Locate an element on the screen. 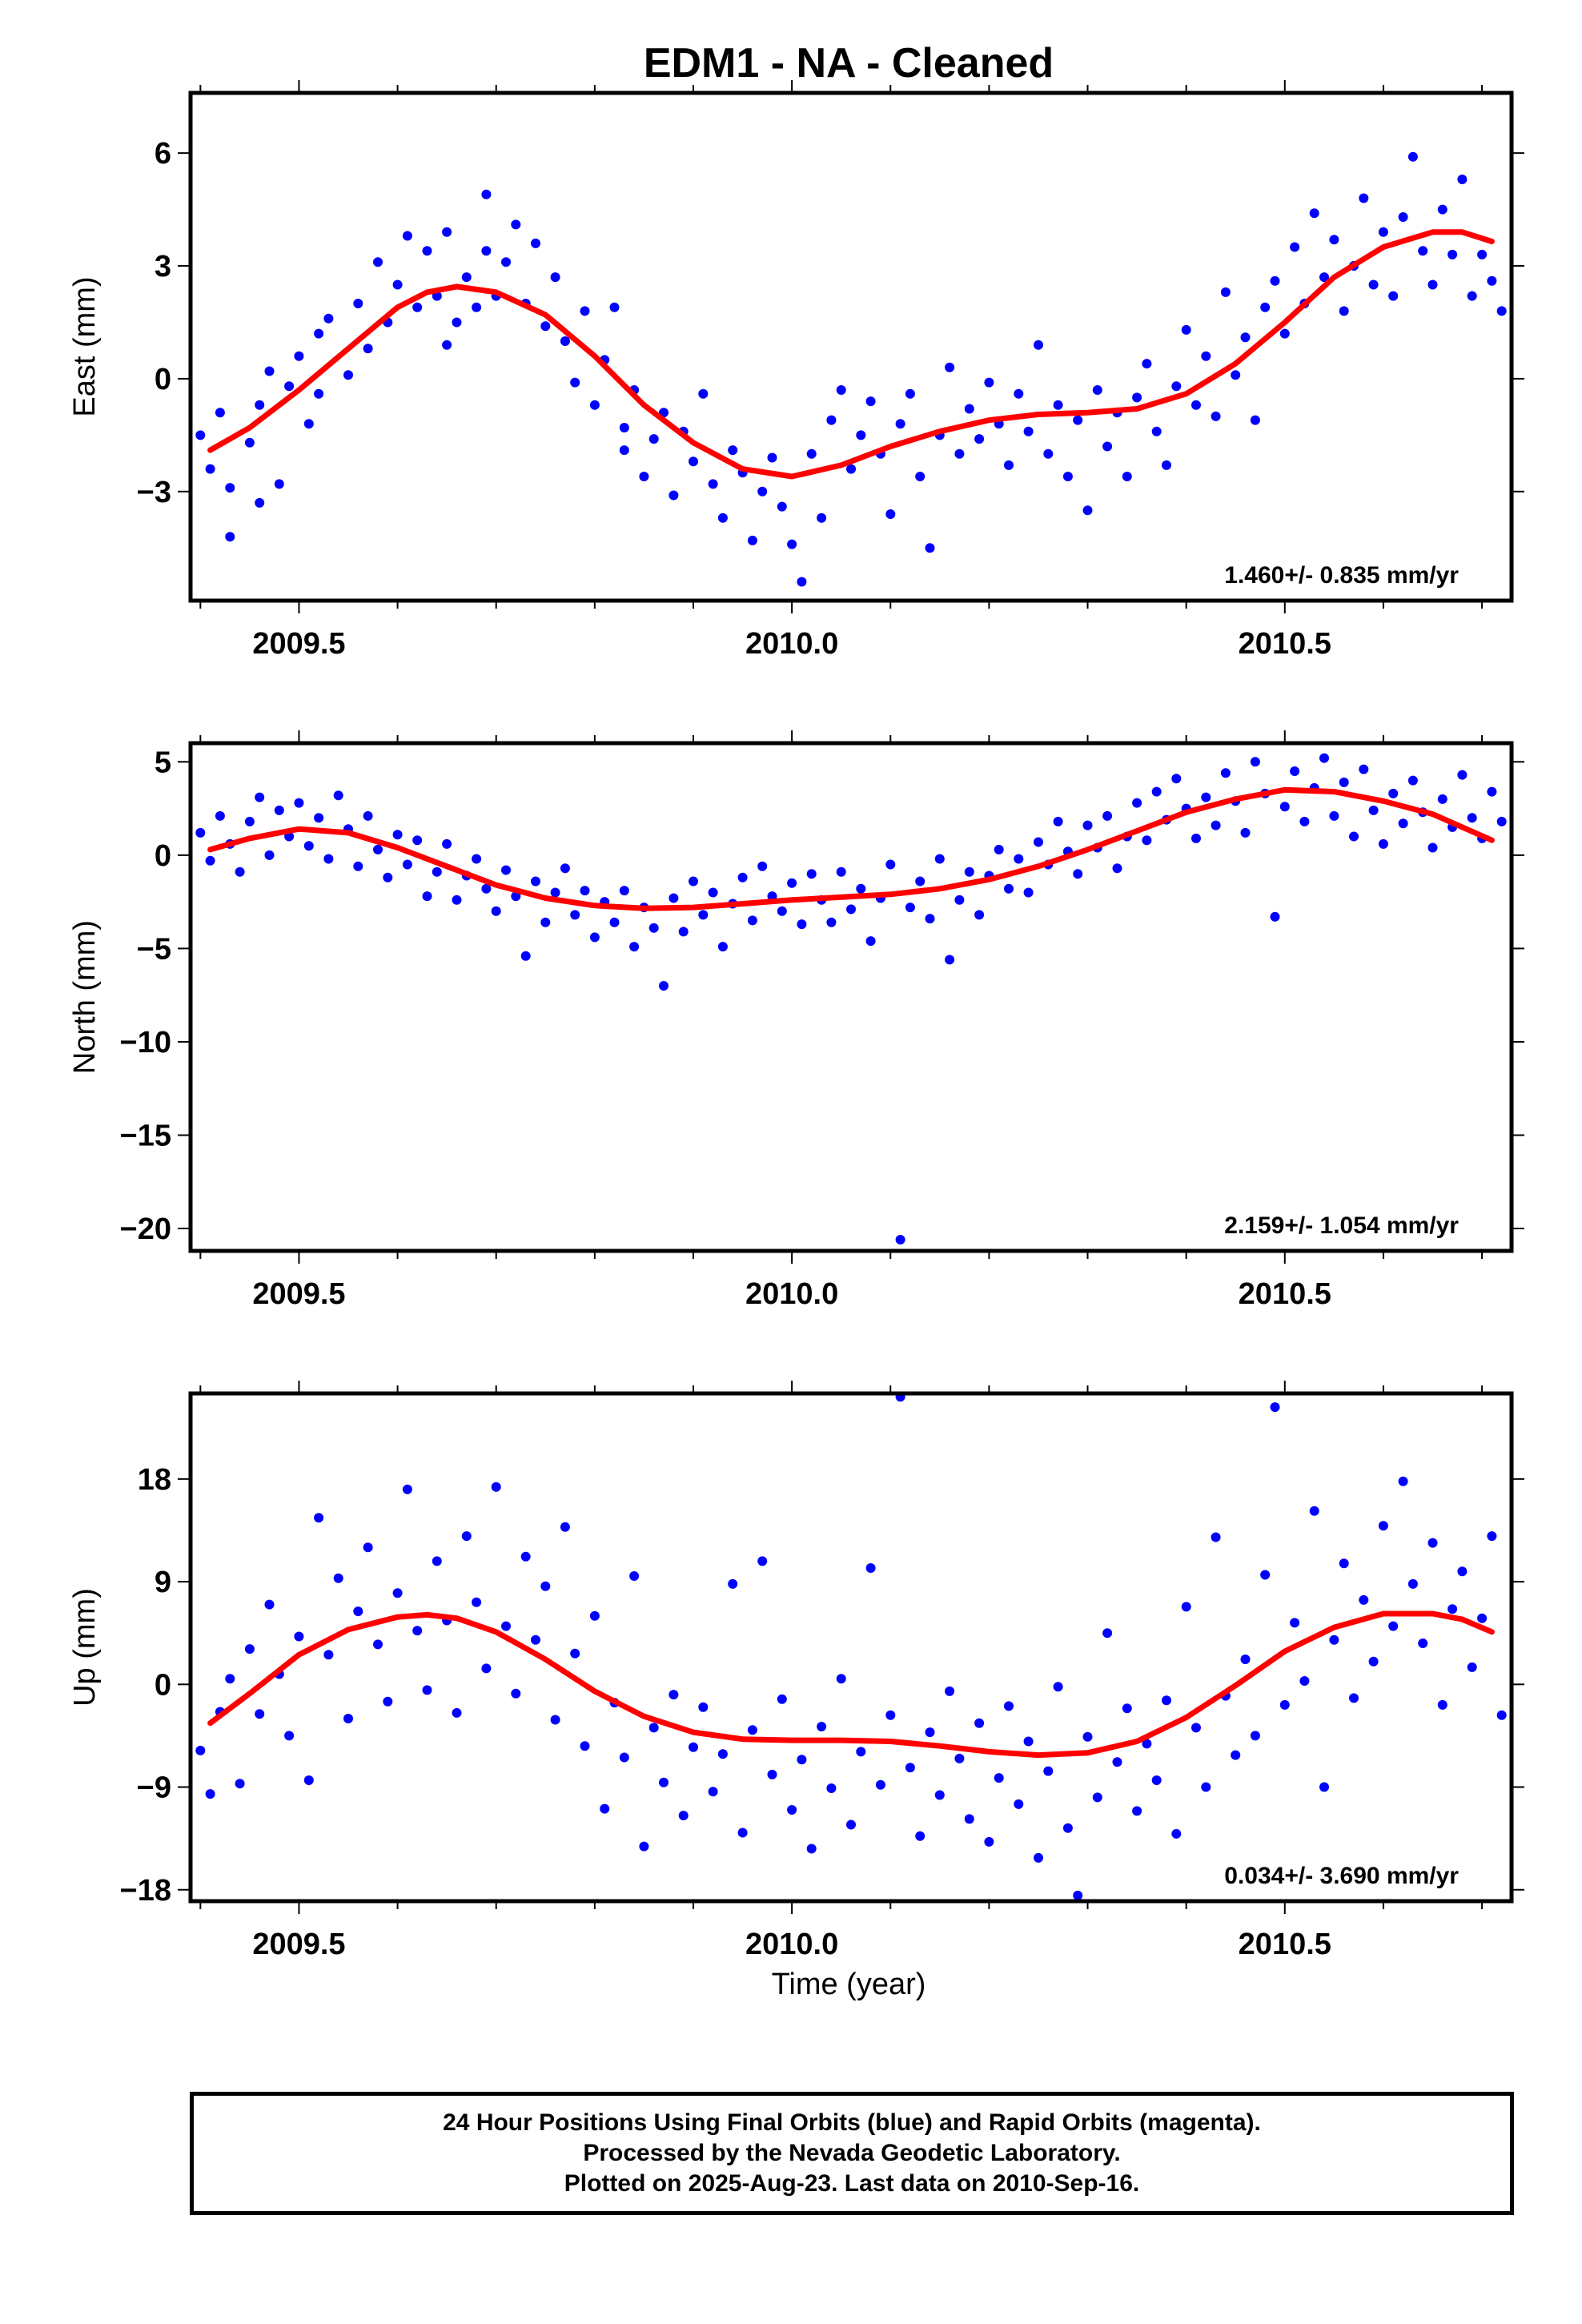 Image resolution: width=1582 pixels, height=2324 pixels. up-y-axis-label: Up (mm) is located at coordinates (85, 1647).